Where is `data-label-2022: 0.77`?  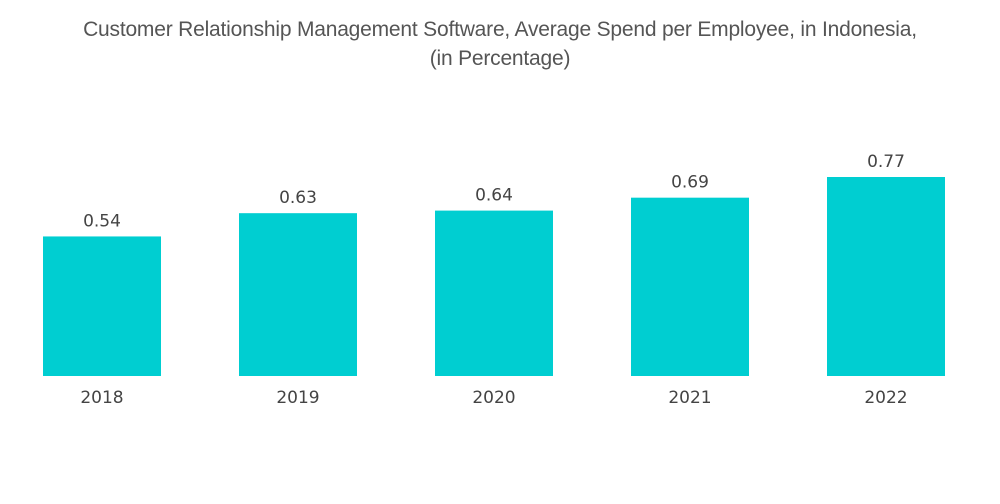
data-label-2022: 0.77 is located at coordinates (886, 162).